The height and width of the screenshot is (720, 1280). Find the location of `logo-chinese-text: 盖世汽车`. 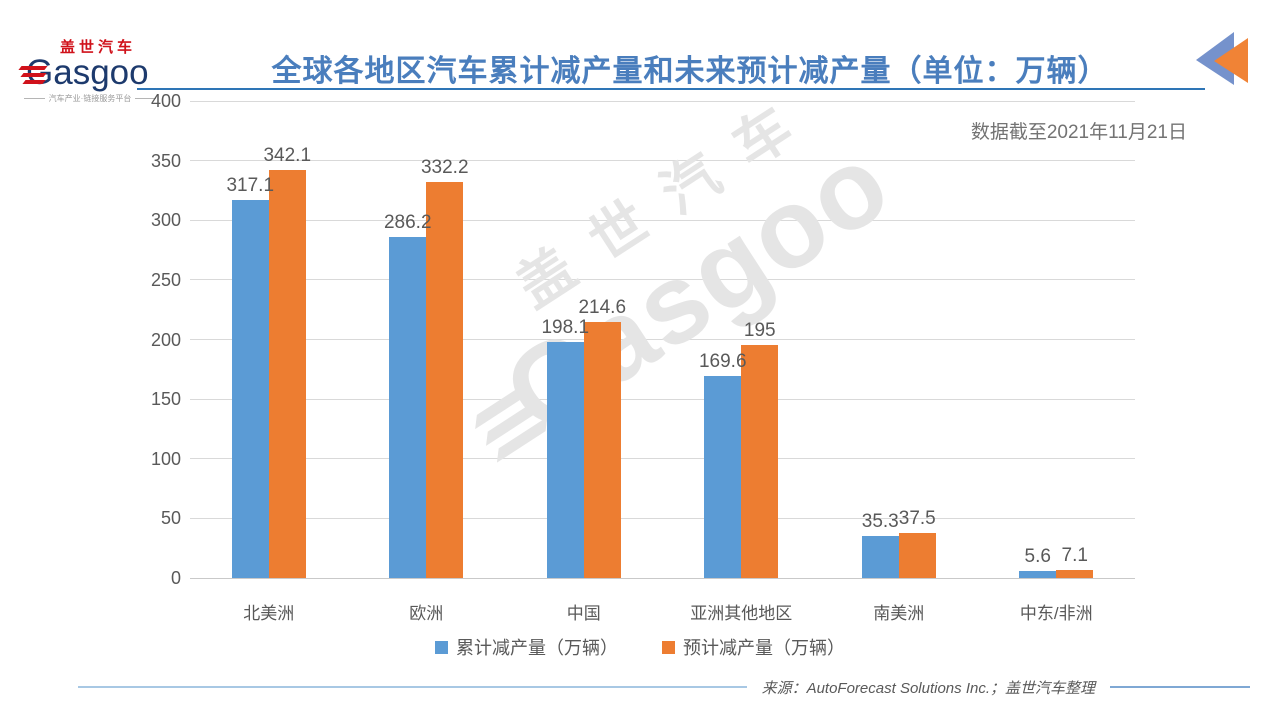

logo-chinese-text: 盖世汽车 is located at coordinates (98, 47).